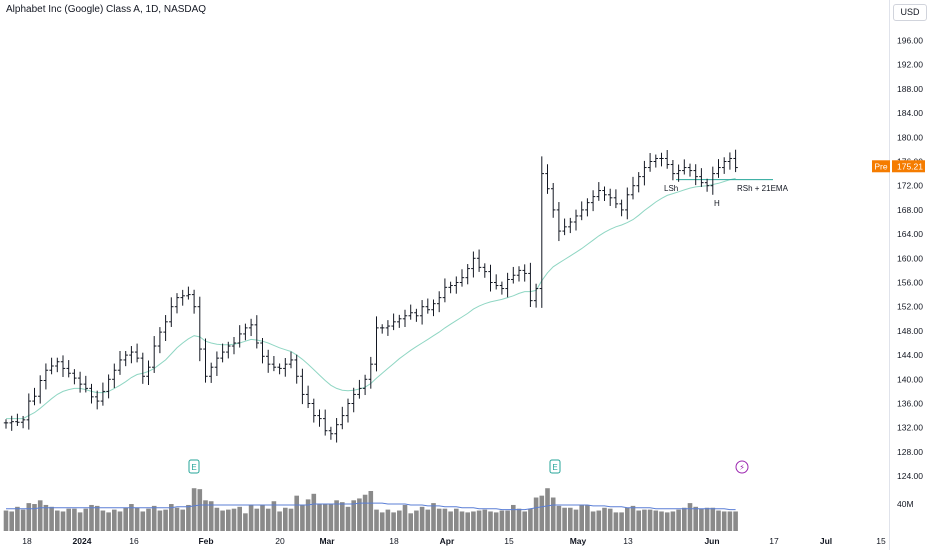 This screenshot has height=550, width=932. I want to click on last-price-badge: Pre 175.21, so click(898, 166).